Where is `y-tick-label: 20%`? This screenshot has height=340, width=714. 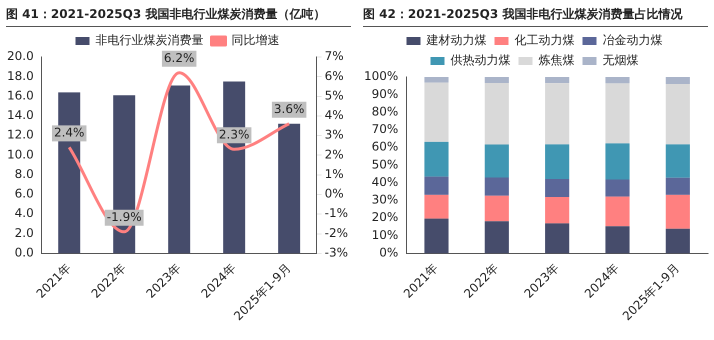 y-tick-label: 20% is located at coordinates (385, 217).